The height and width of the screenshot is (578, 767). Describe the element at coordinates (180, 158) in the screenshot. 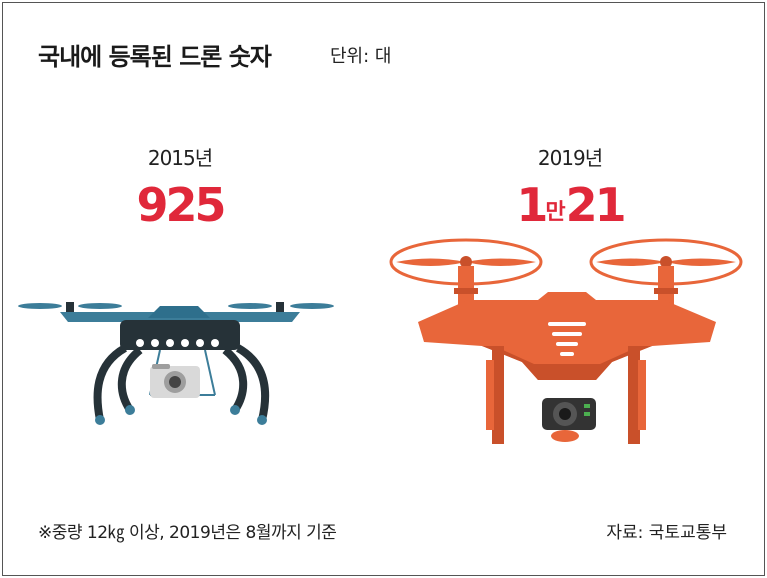

I see `year-label-2015: 2015년` at that location.